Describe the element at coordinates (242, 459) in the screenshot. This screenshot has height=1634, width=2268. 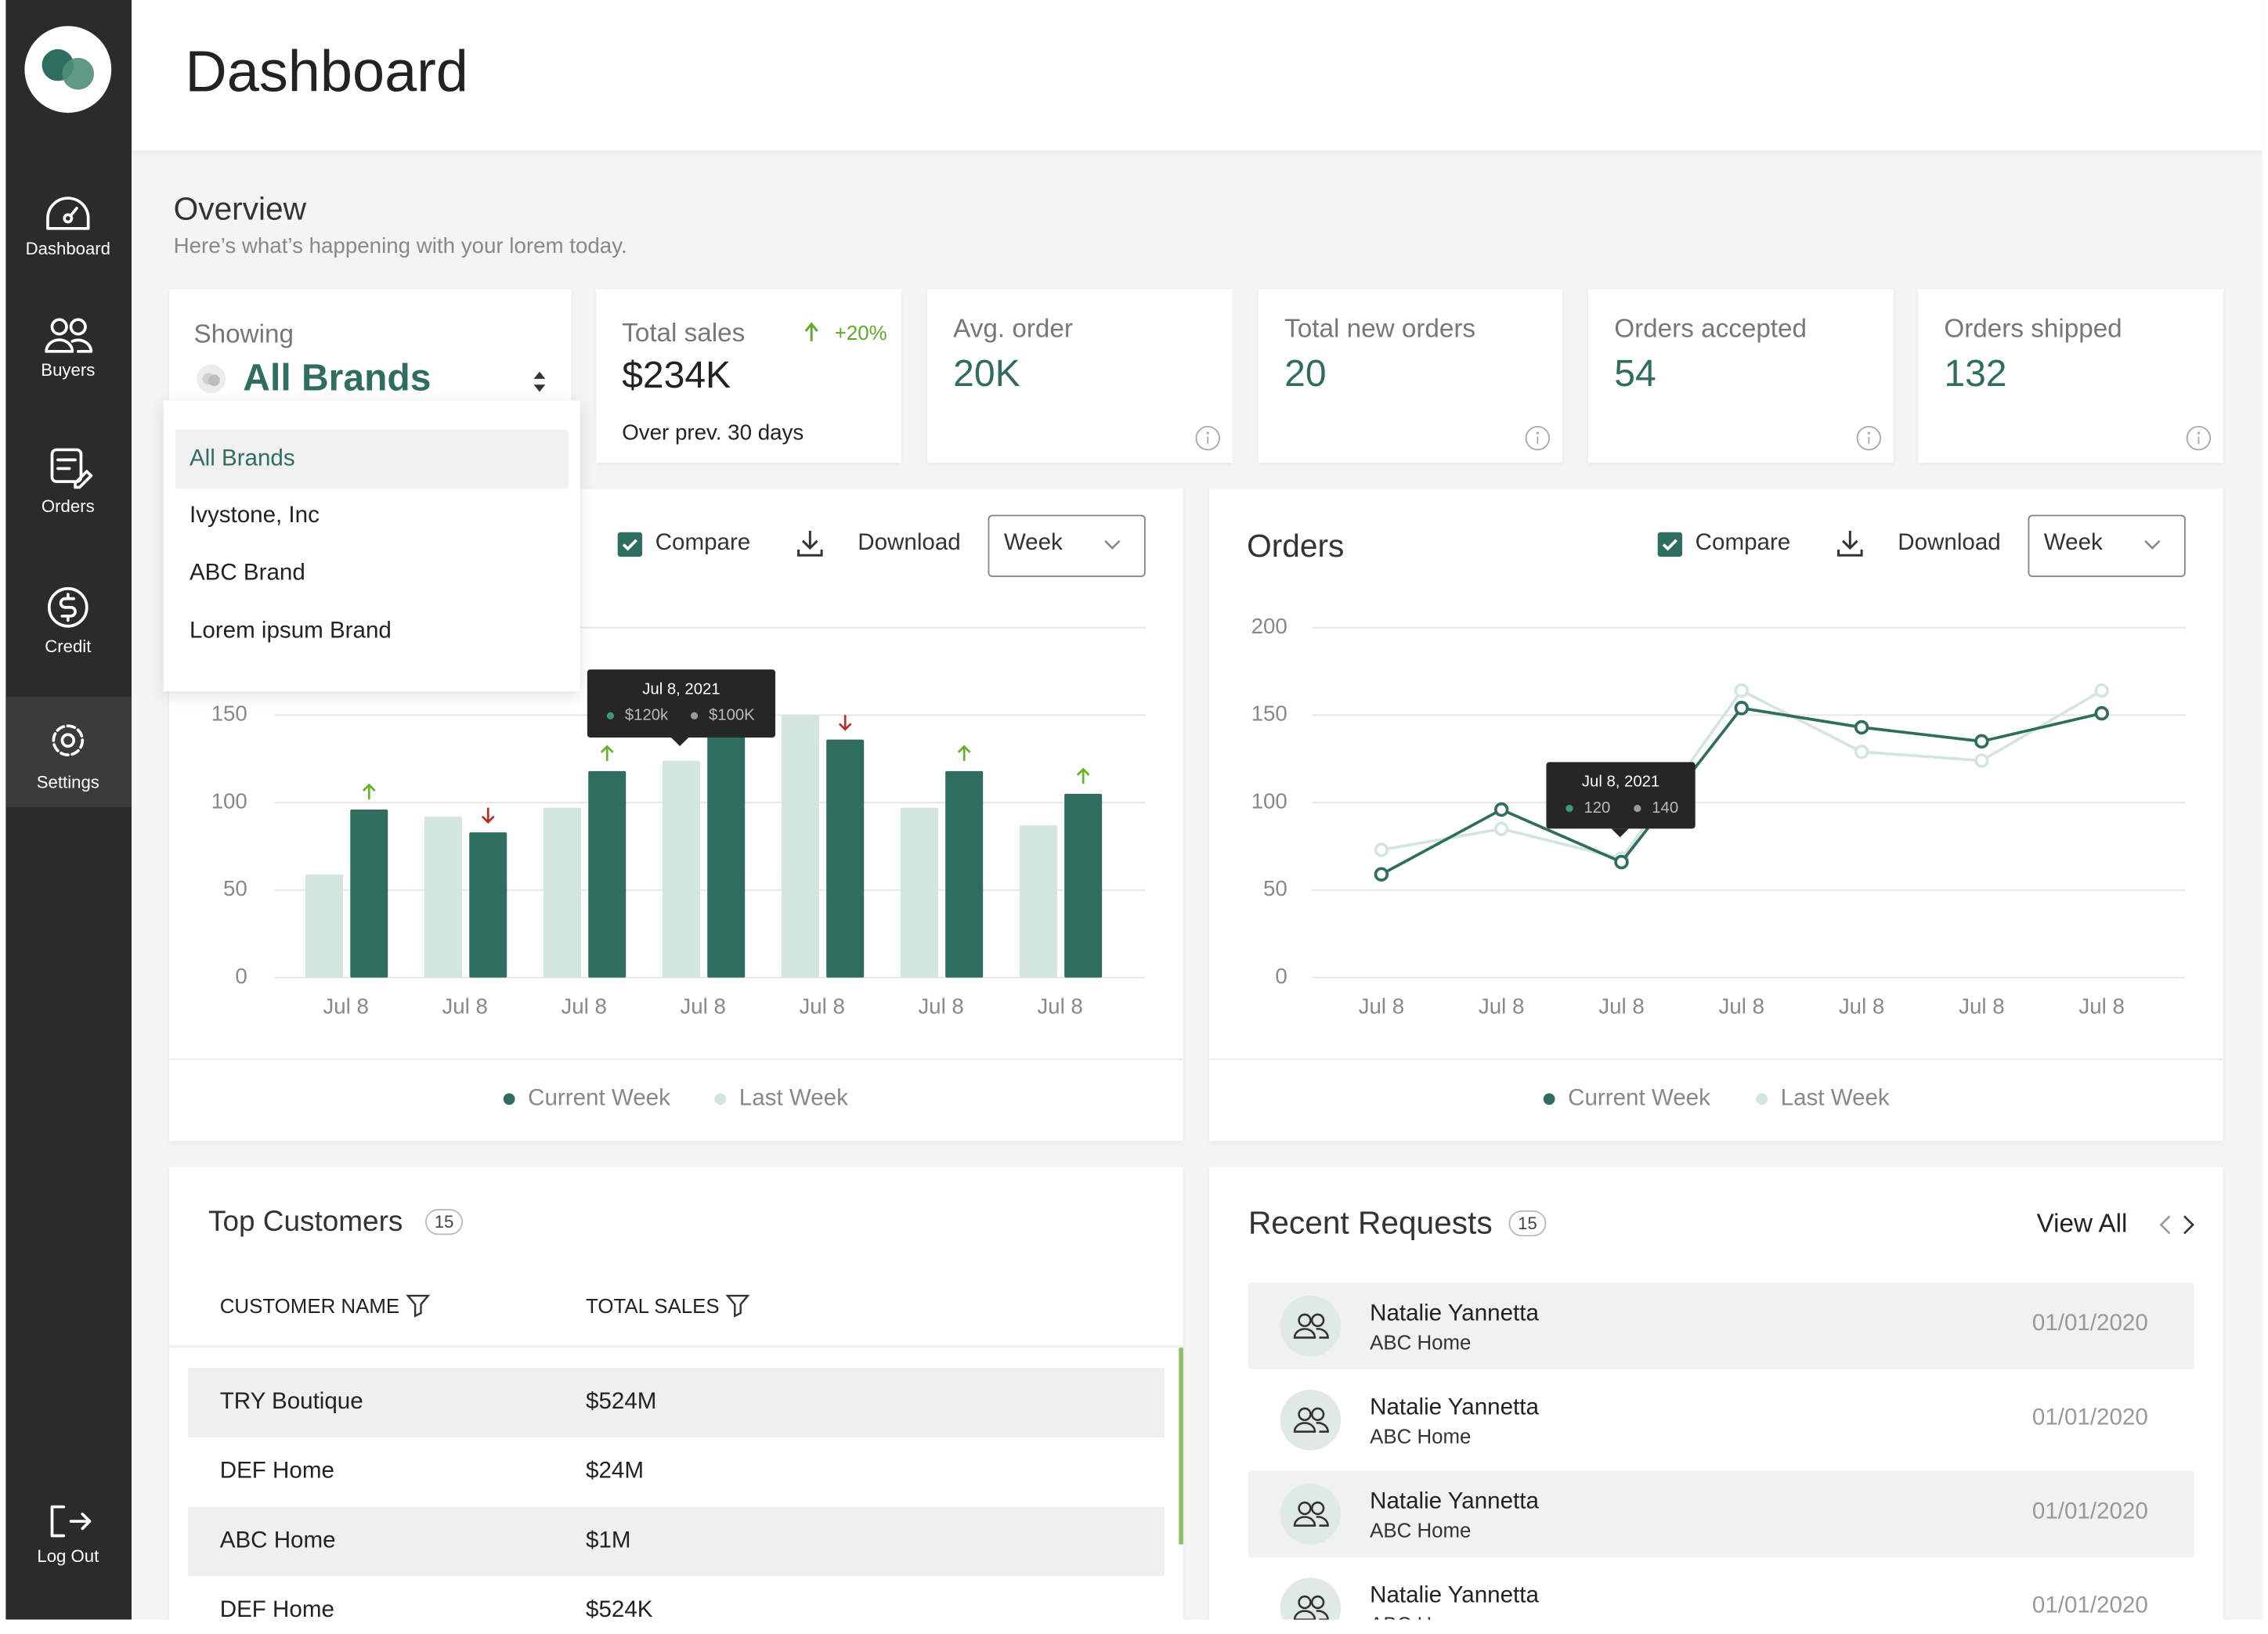
I see `dropdown-option: All Brands` at that location.